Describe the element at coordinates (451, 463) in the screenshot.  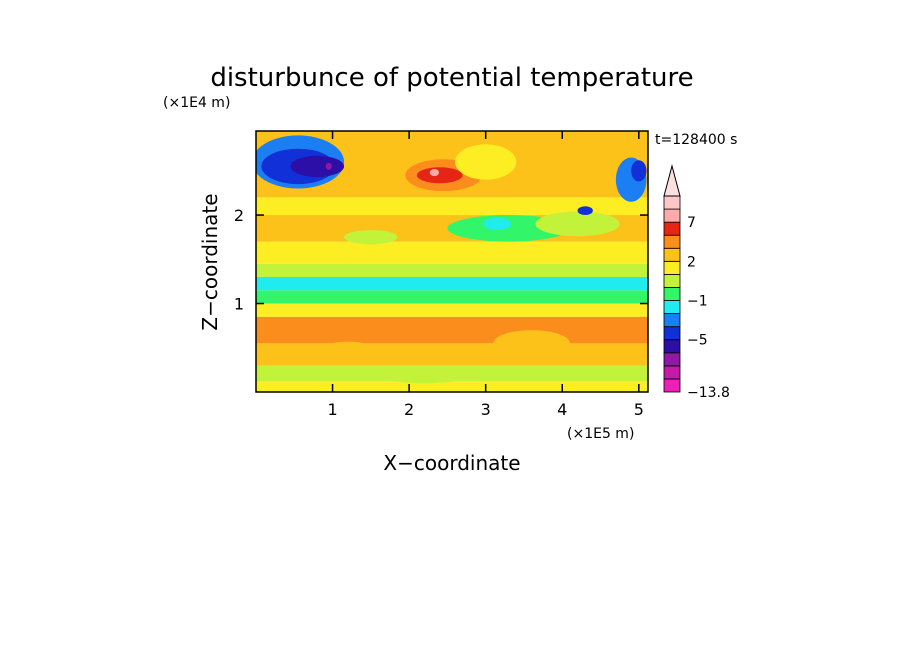
I see `x-axis-label: X−coordinate` at that location.